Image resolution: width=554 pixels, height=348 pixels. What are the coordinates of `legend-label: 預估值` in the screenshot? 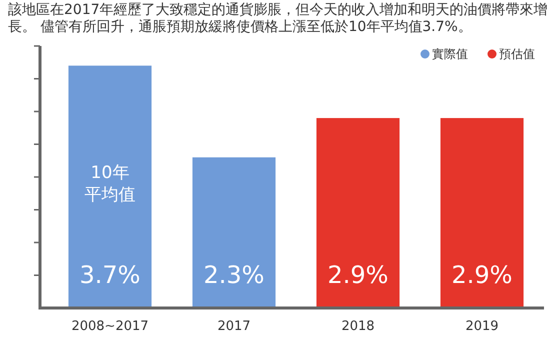 It's located at (517, 54).